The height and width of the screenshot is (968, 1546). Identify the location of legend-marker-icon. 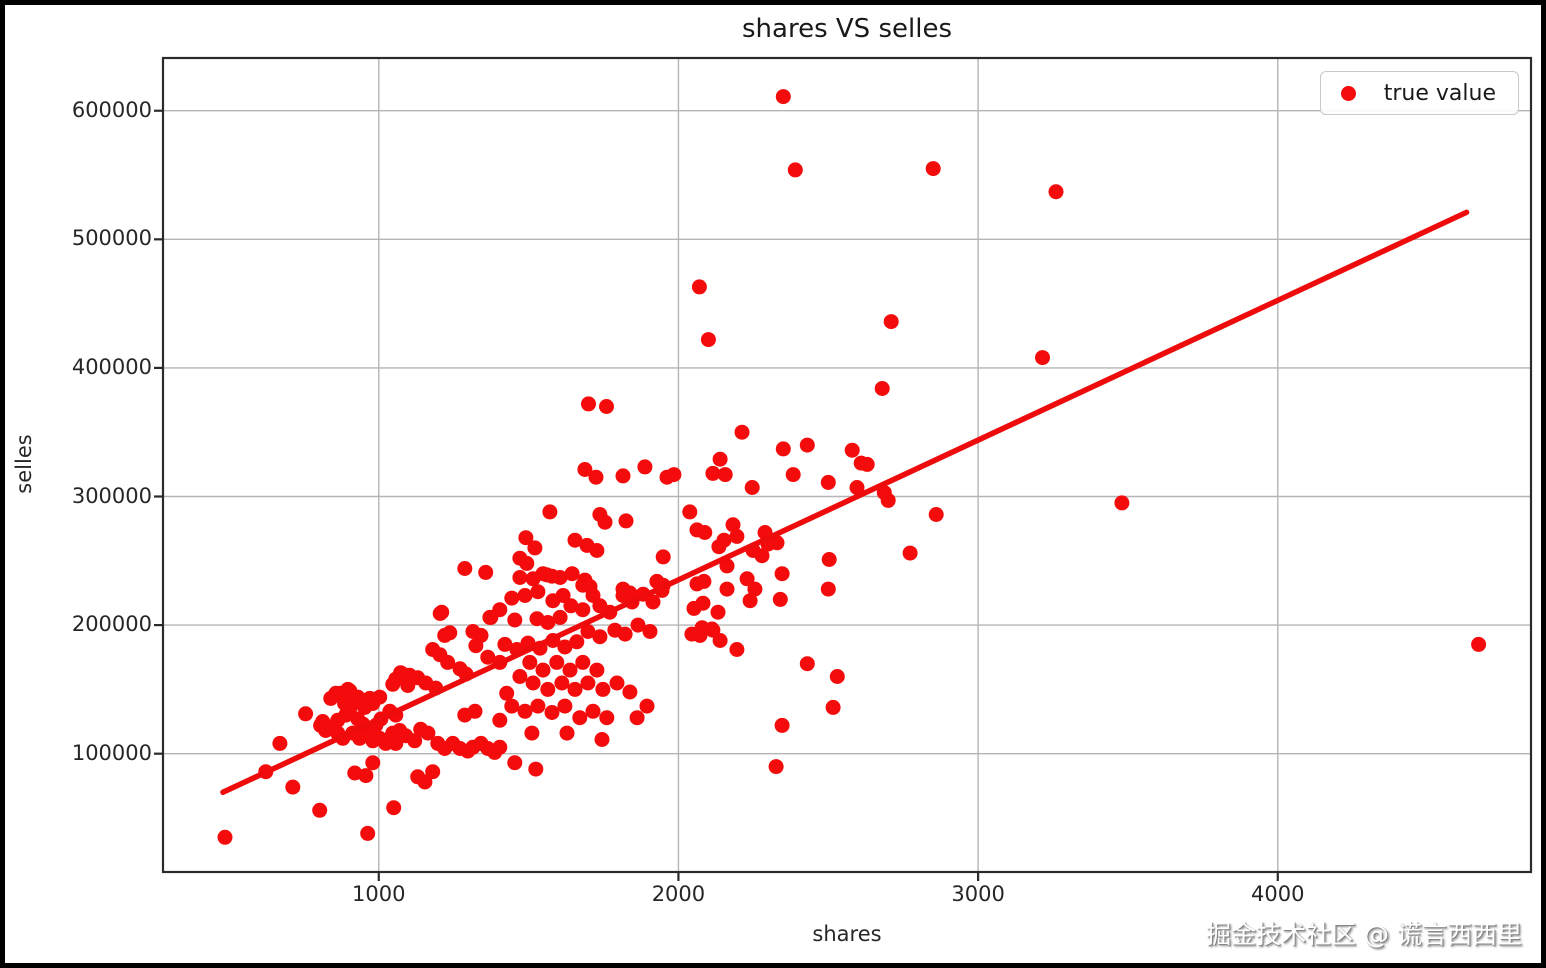
(1348, 93).